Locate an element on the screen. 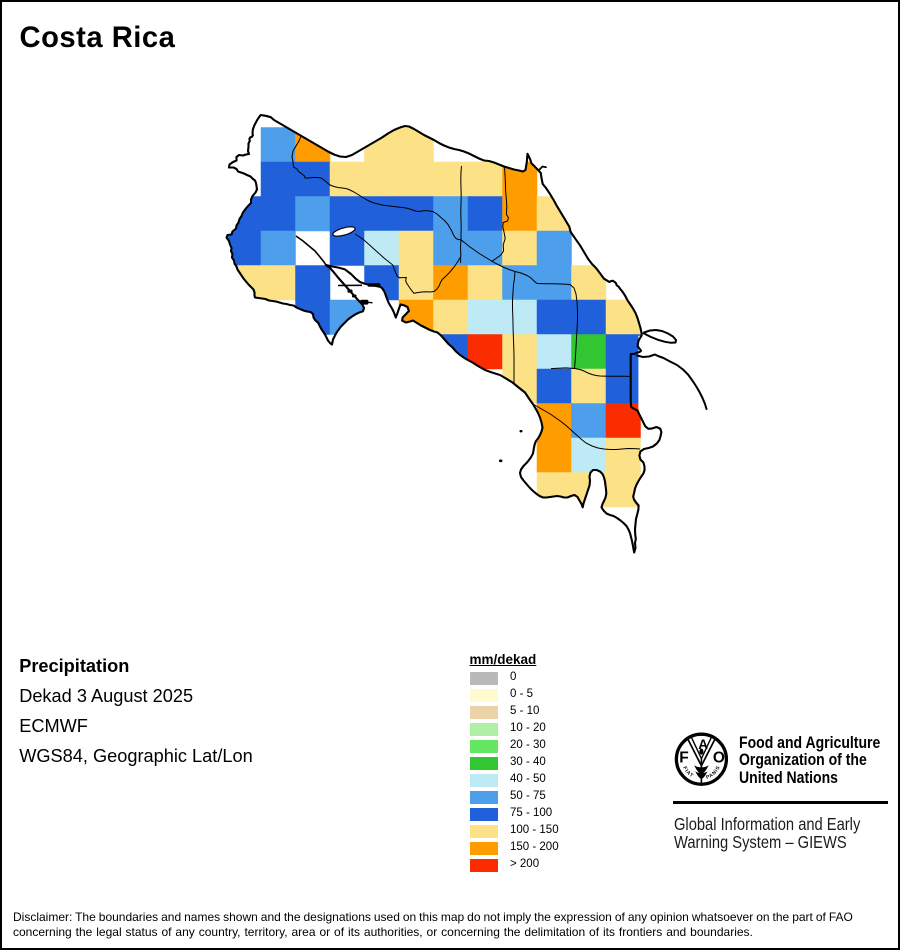  svg-text: O is located at coordinates (719, 758).